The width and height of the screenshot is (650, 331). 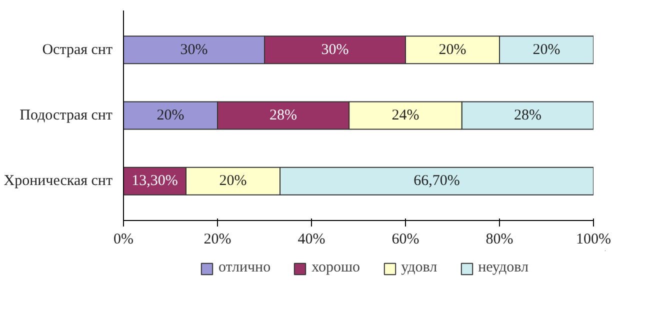 I want to click on y-tick-label: Острая снт, so click(x=77, y=50).